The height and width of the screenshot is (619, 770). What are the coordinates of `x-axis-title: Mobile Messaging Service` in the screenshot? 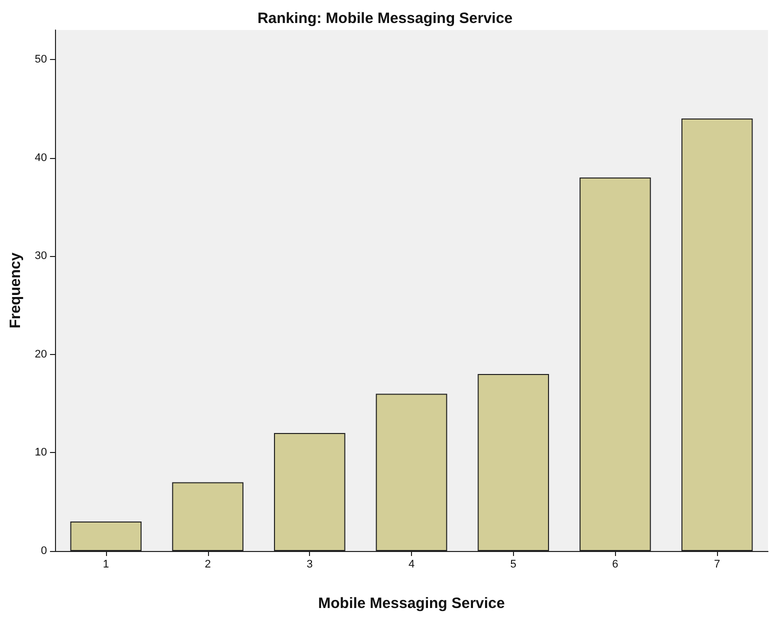 It's located at (411, 603).